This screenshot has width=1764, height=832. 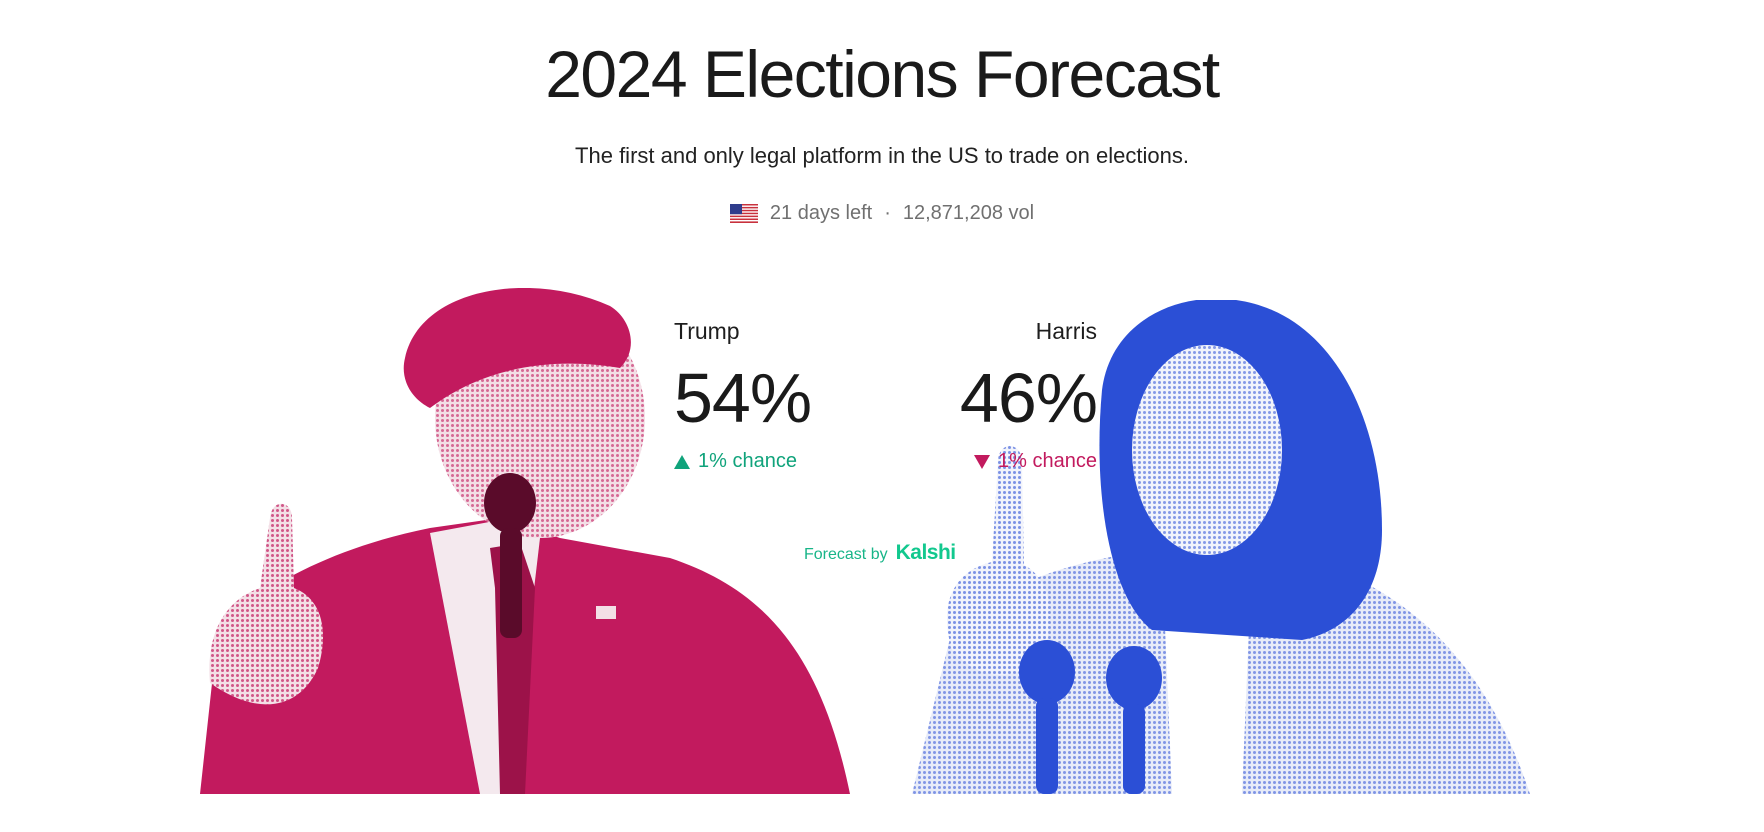 I want to click on days-left: 21 days left, so click(x=821, y=213).